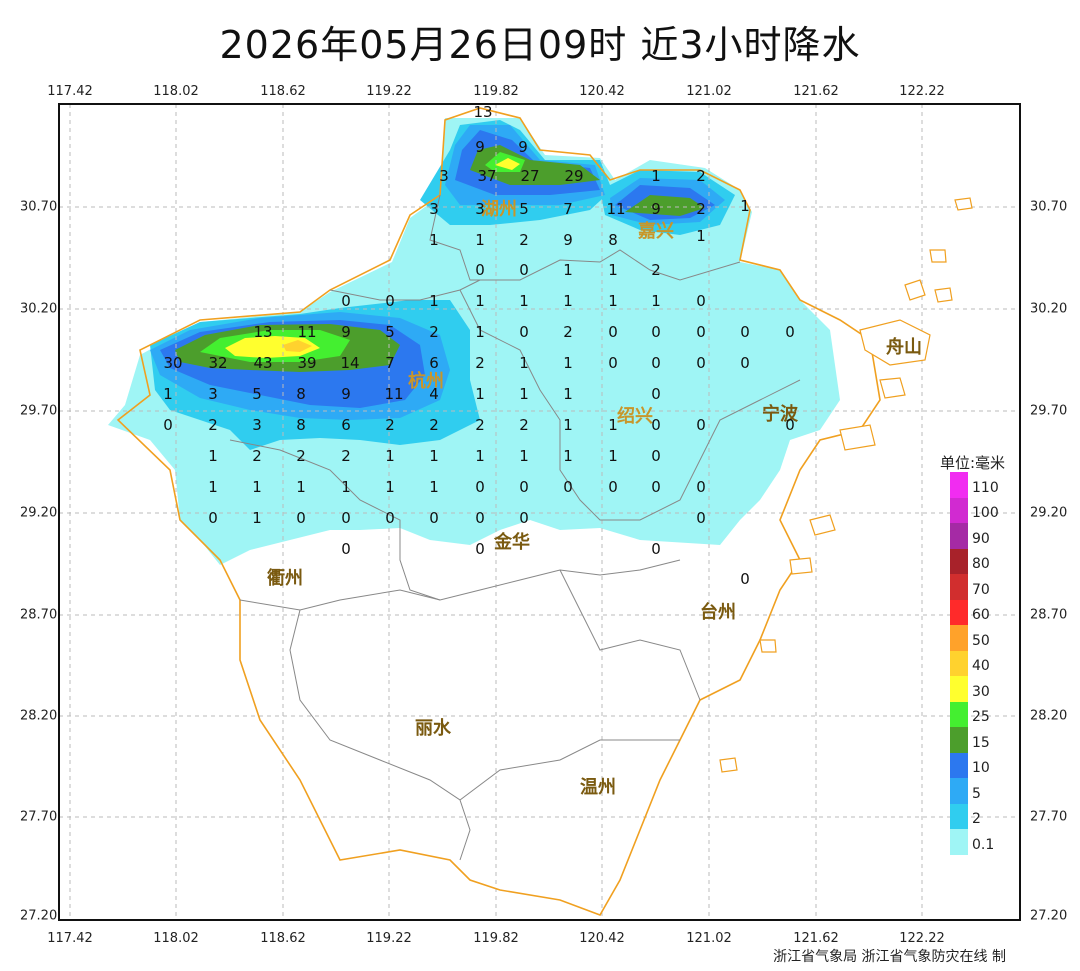 The image size is (1080, 971). I want to click on lon-tick-bottom: 122.22, so click(922, 938).